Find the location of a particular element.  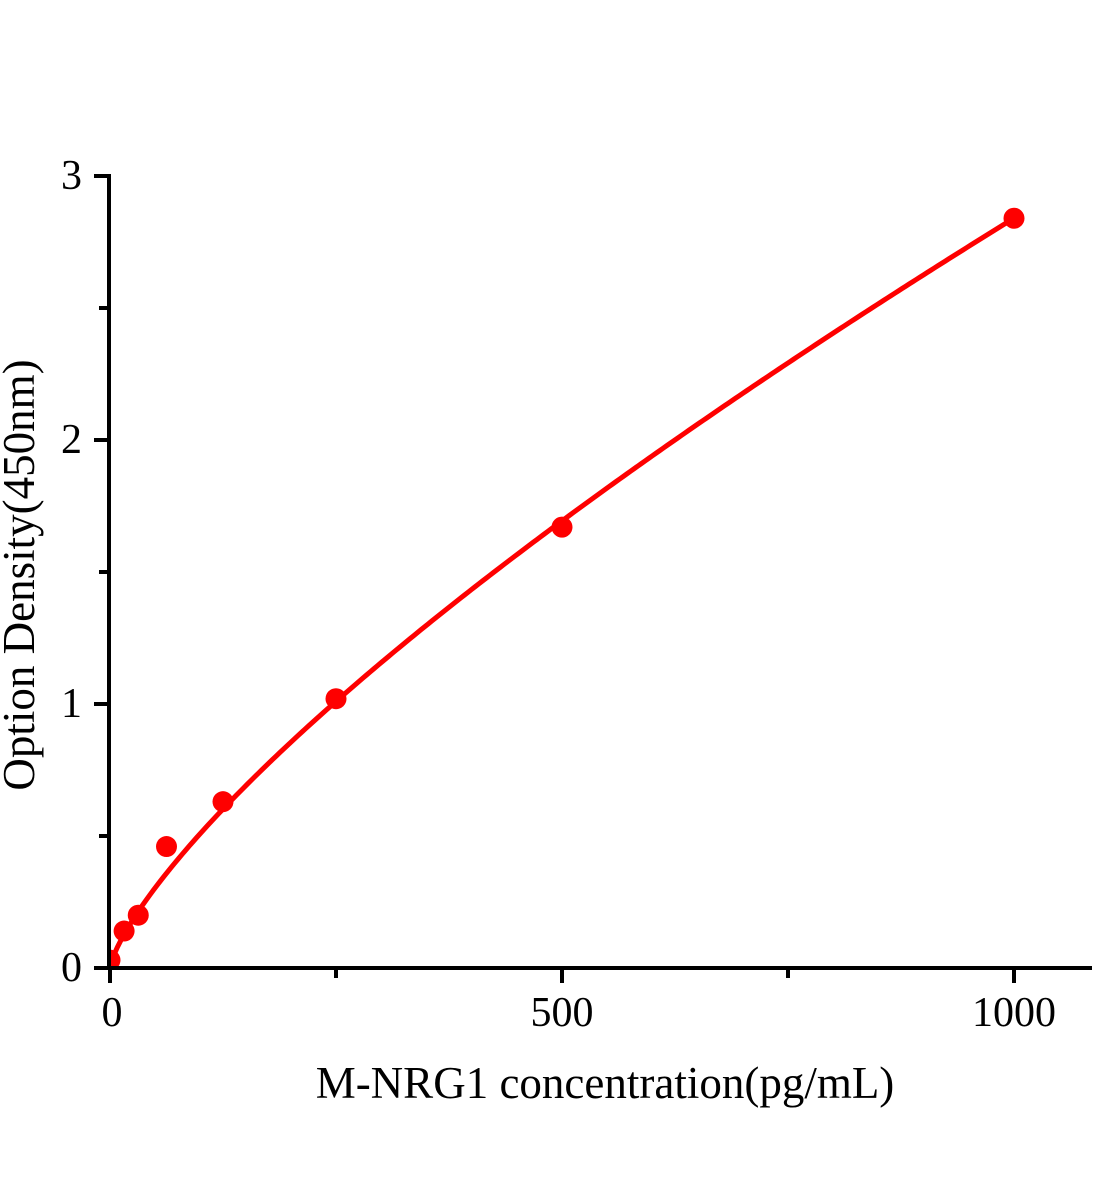

y-tick-label-2: 2 is located at coordinates (71, 440).